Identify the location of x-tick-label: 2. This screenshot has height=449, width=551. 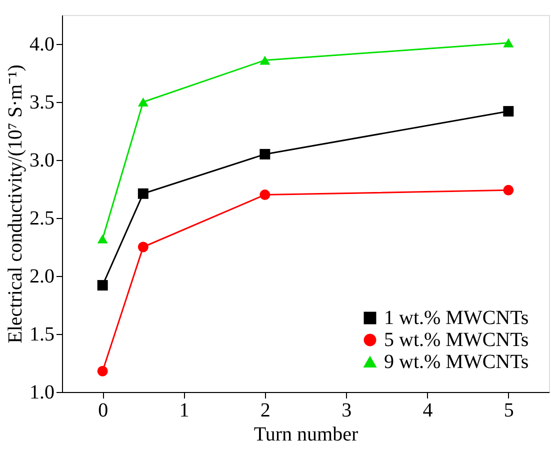
(265, 411).